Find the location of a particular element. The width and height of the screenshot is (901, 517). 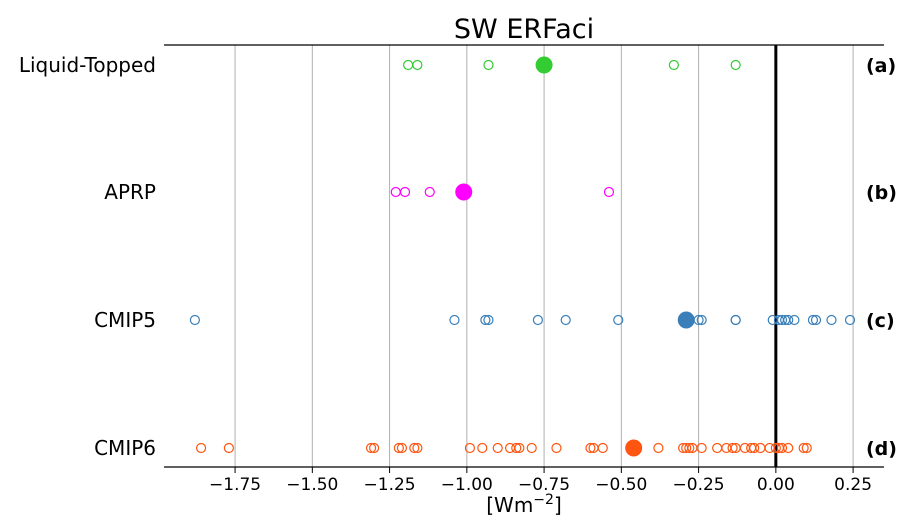

x-axis-label: [Wm−2] is located at coordinates (524, 504).